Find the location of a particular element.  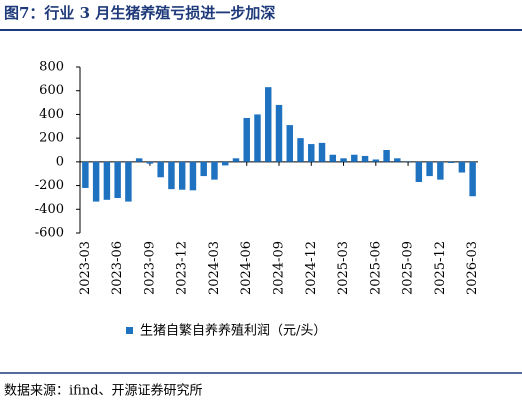

x-tick-label: 2025-09 is located at coordinates (408, 268).